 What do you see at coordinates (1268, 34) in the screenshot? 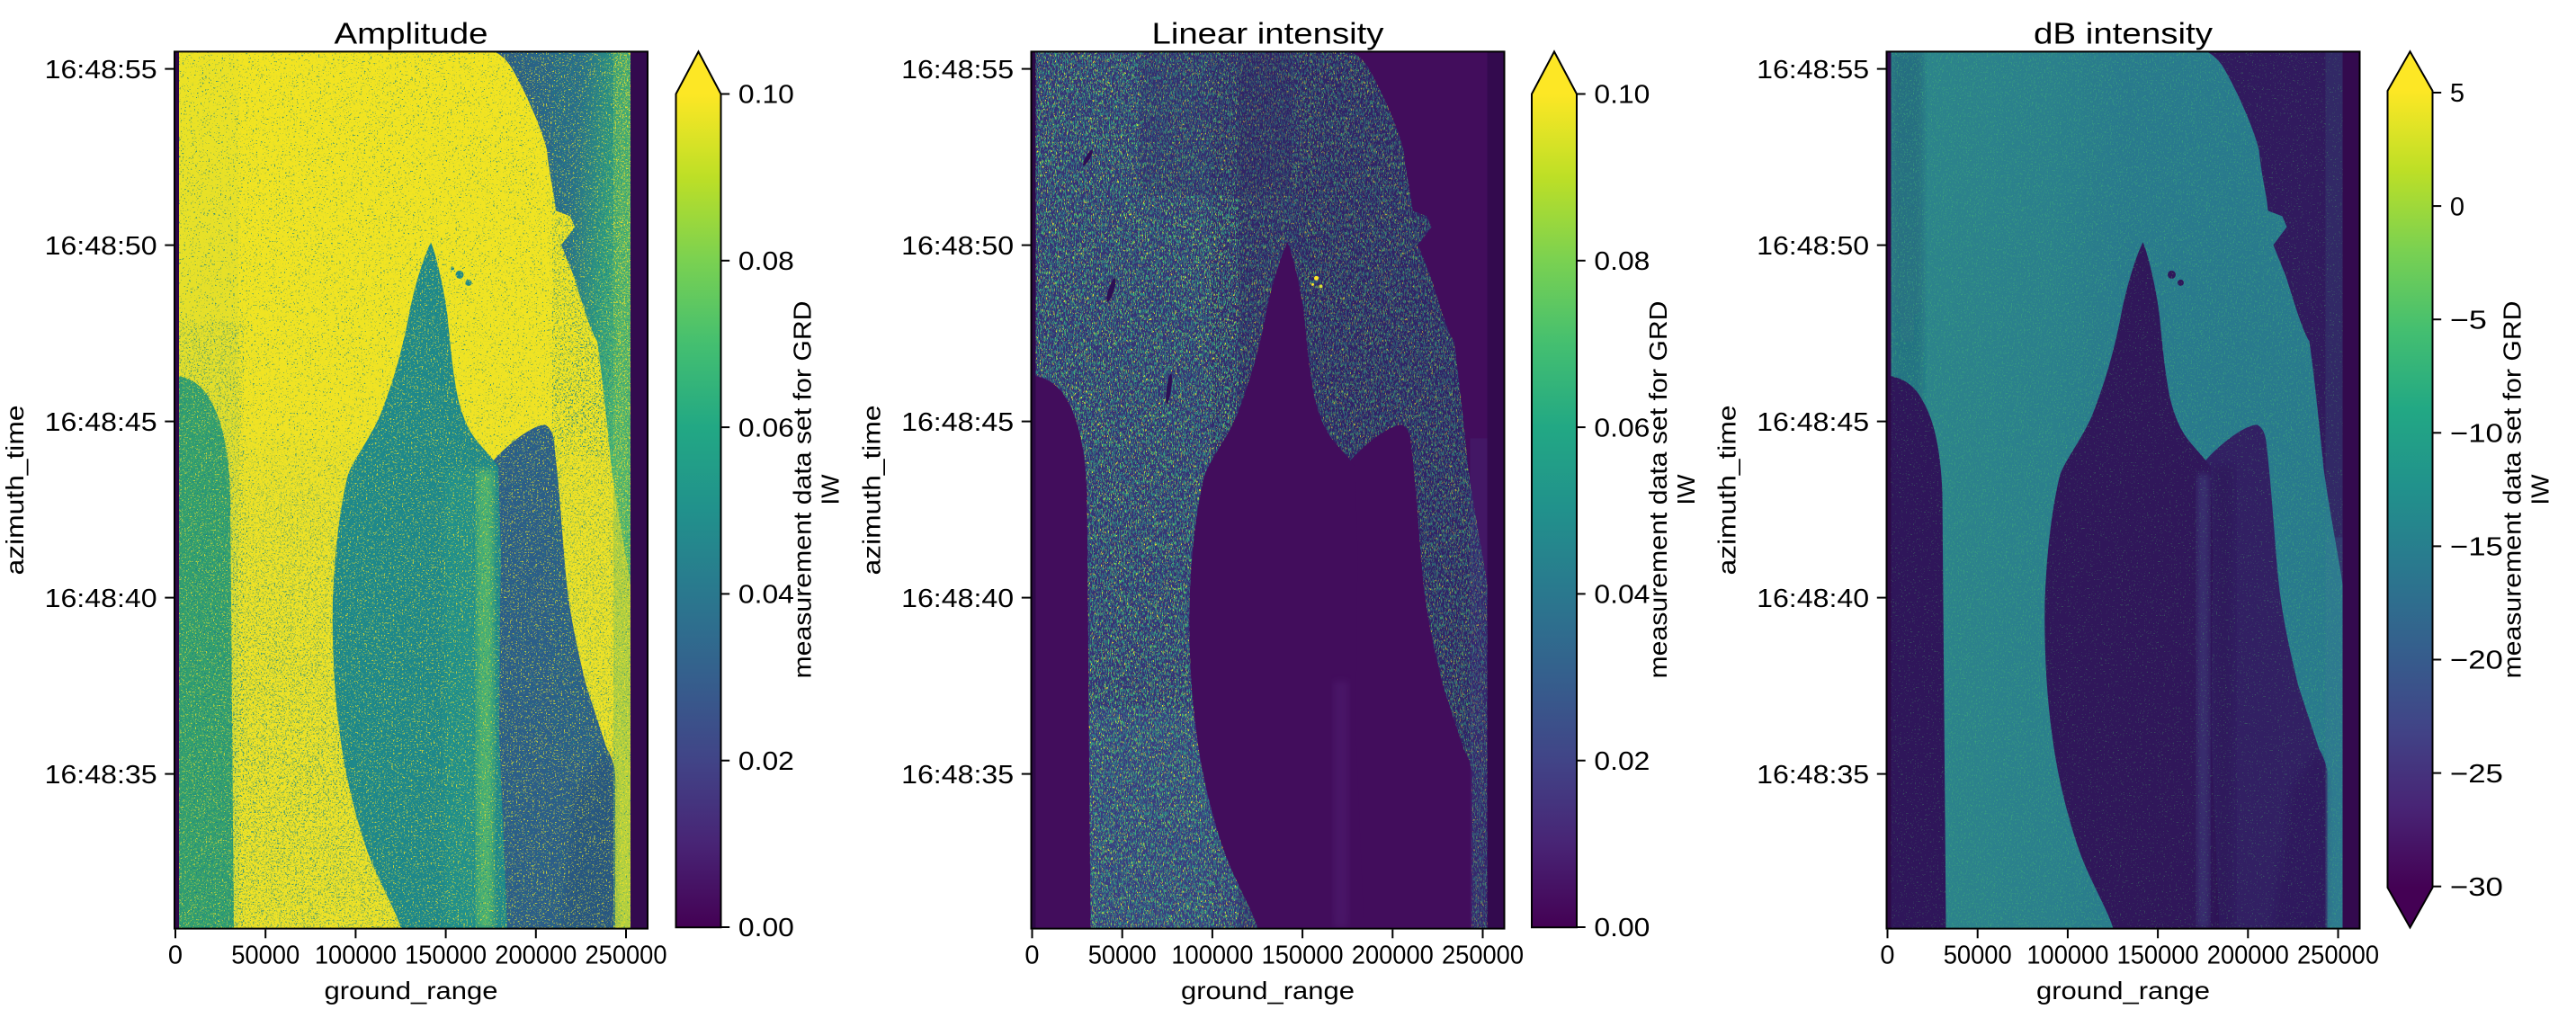
I see `svg-text: Linear intensity` at bounding box center [1268, 34].